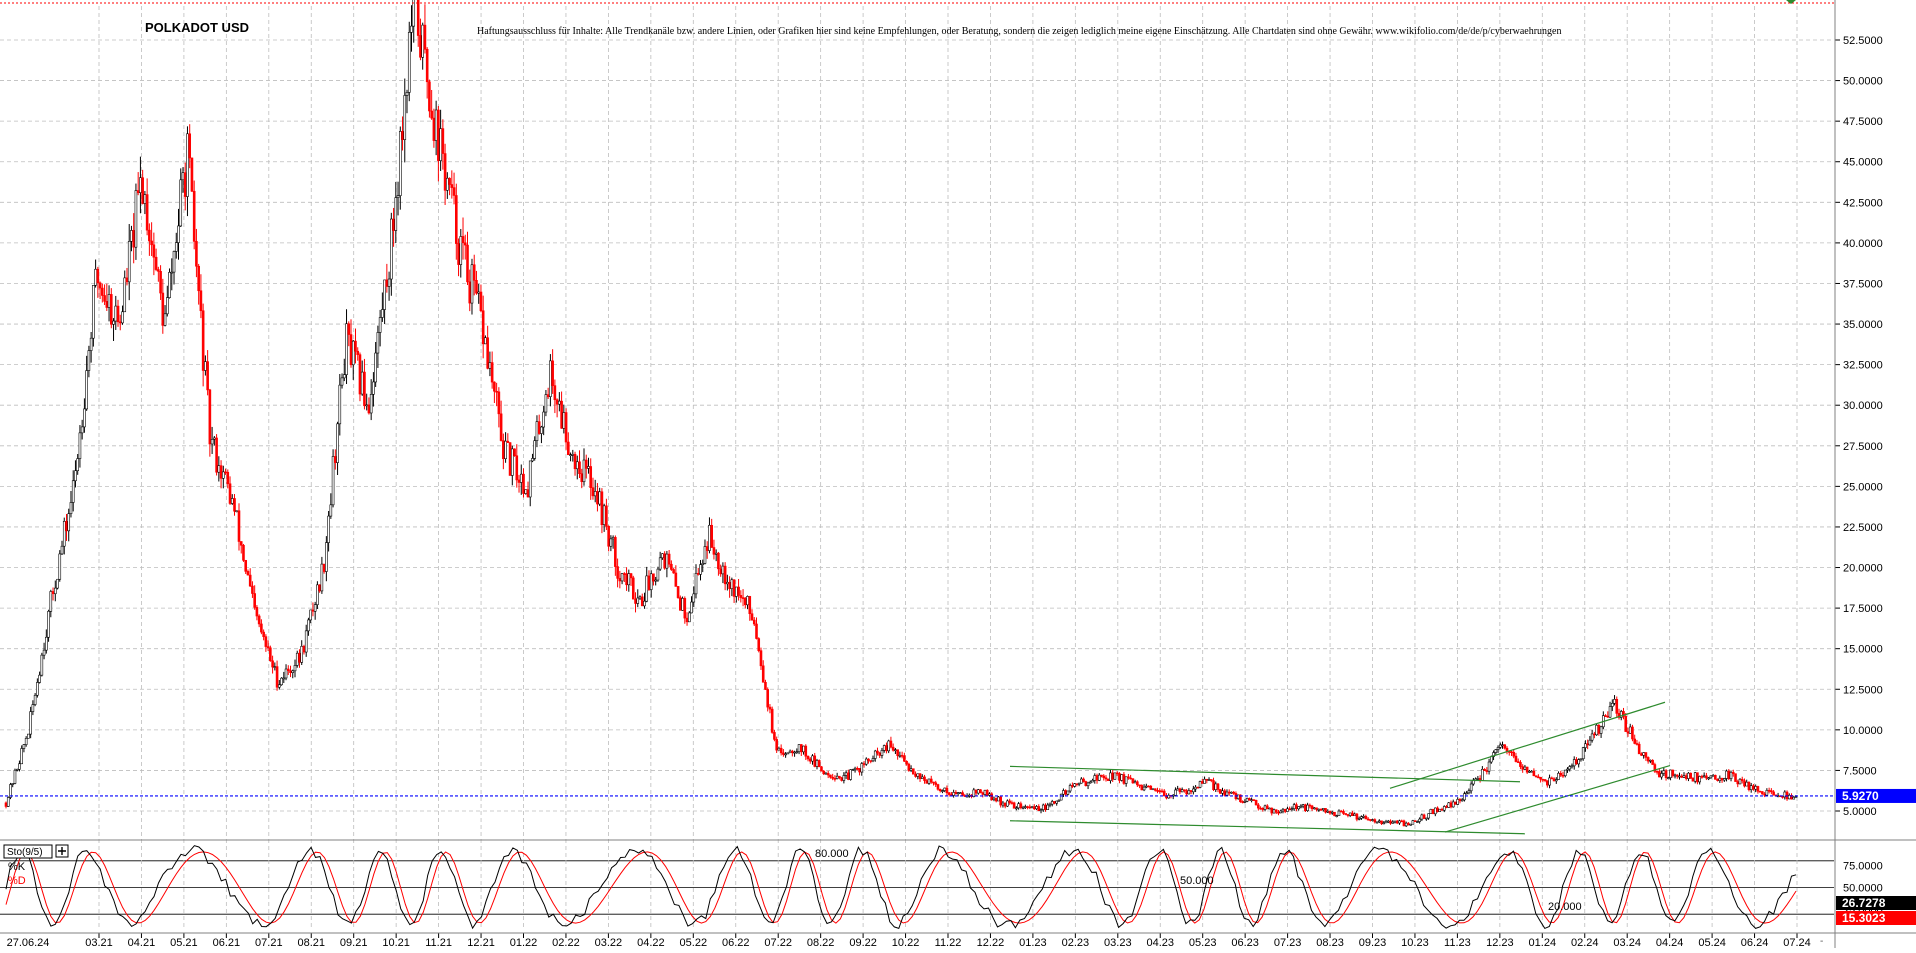  Describe the element at coordinates (1160, 942) in the screenshot. I see `xtick-label: 04.23` at that location.